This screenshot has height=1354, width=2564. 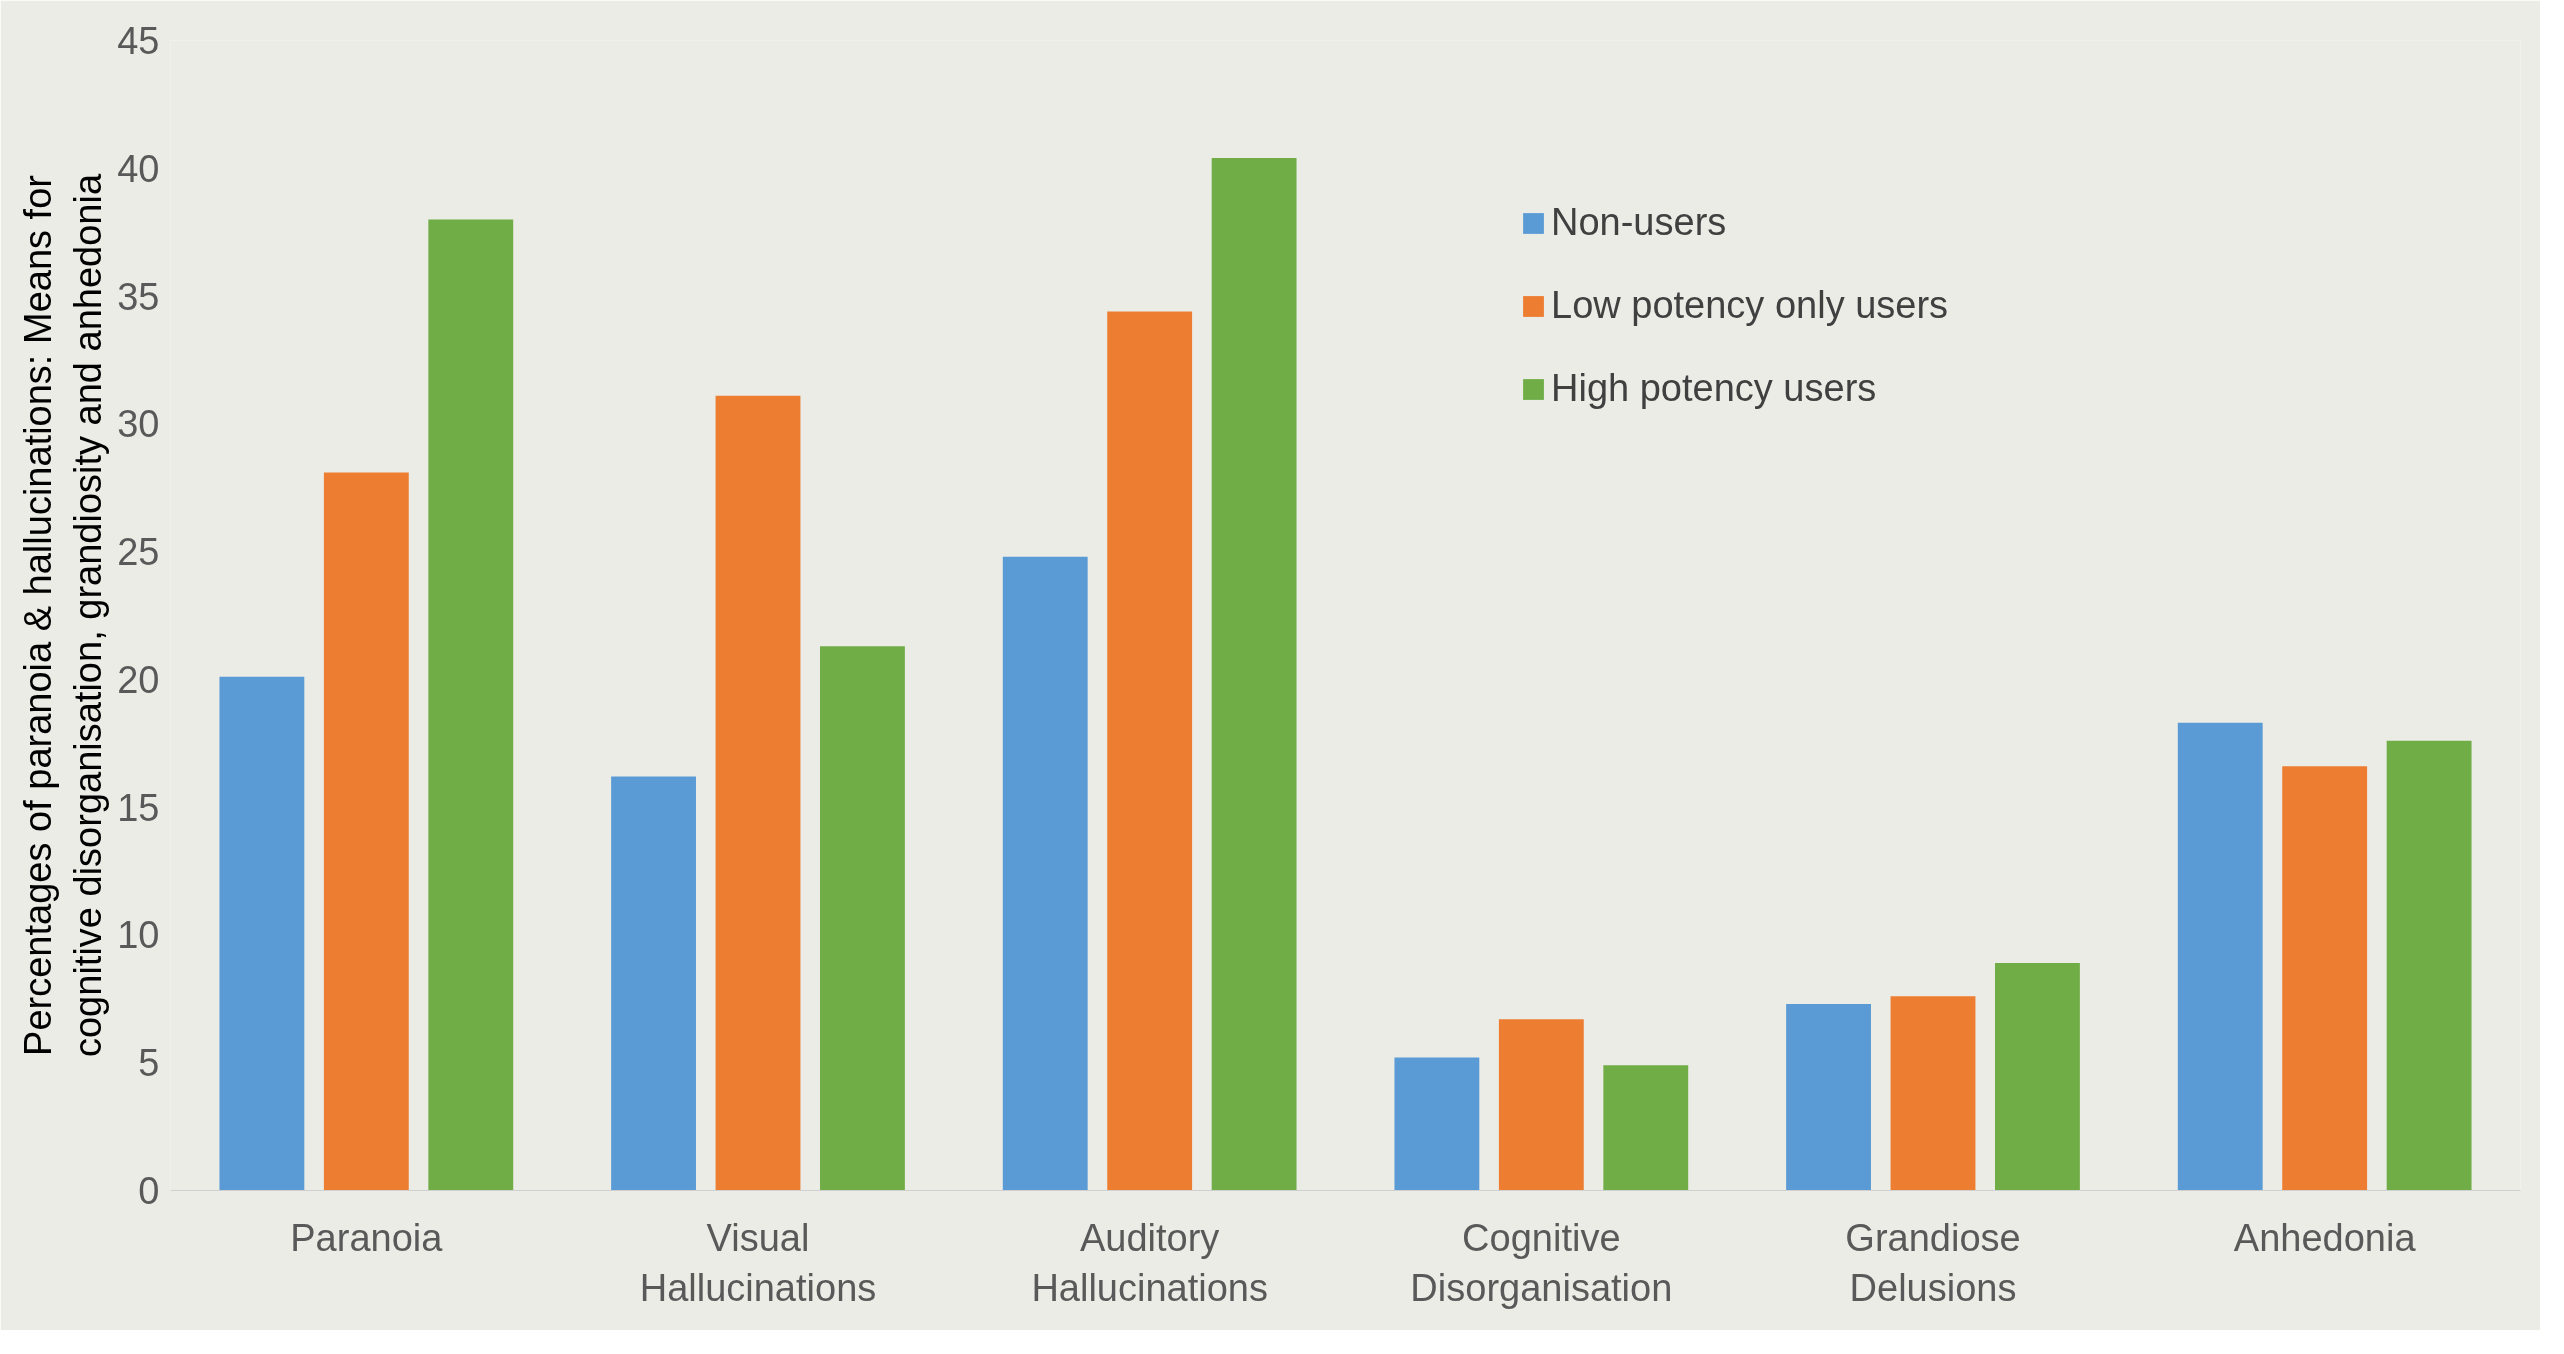 What do you see at coordinates (1149, 1262) in the screenshot?
I see `x-tick-label: Auditory Hallucinations` at bounding box center [1149, 1262].